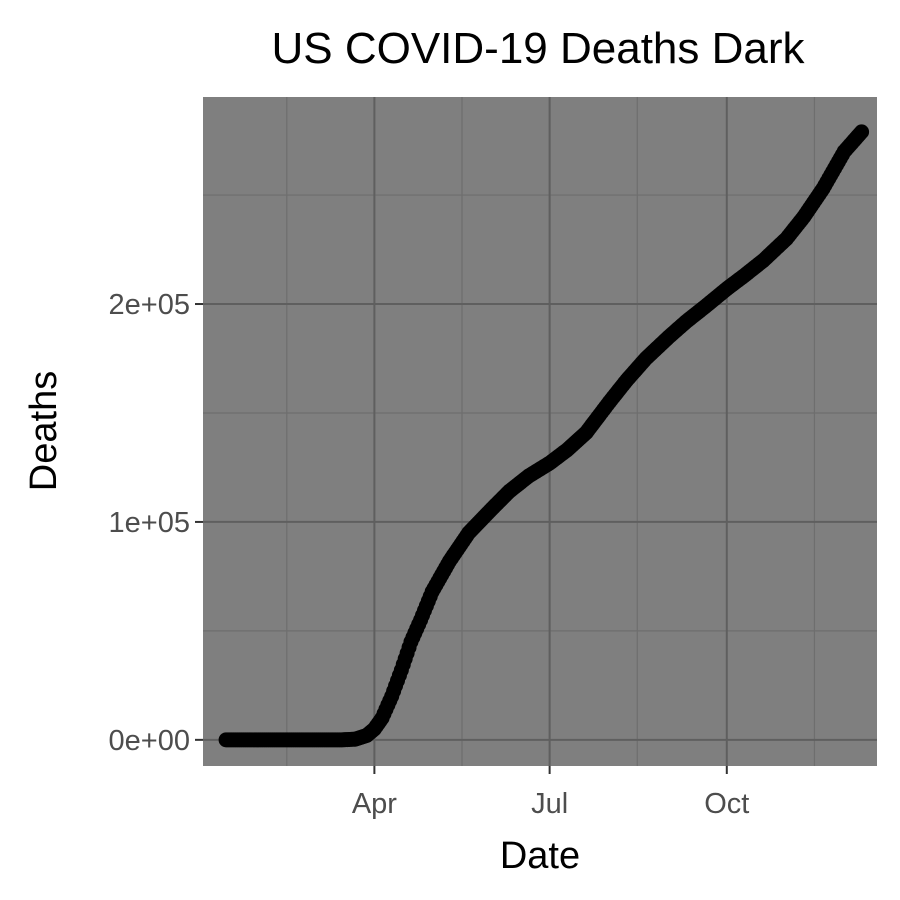 This screenshot has width=900, height=900. What do you see at coordinates (540, 856) in the screenshot?
I see `x-axis-title: Date` at bounding box center [540, 856].